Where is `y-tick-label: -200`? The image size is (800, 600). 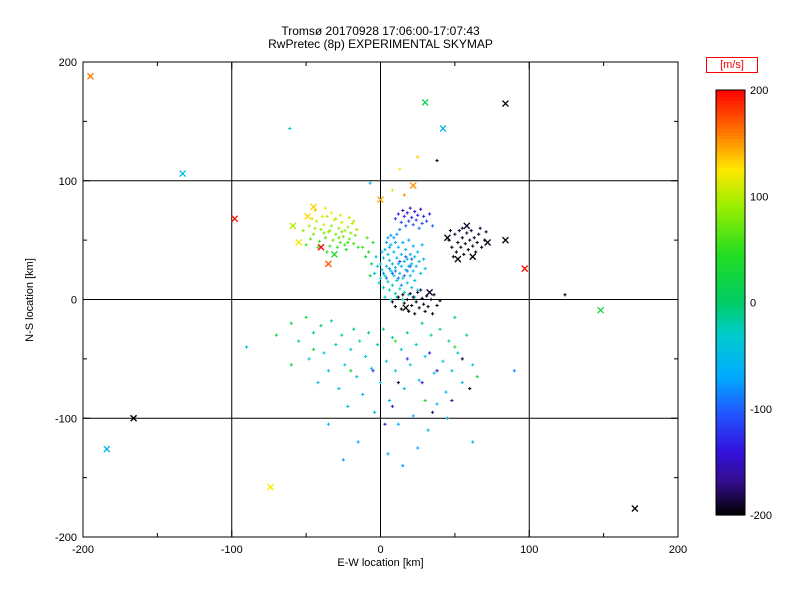 y-tick-label: -200 is located at coordinates (66, 538).